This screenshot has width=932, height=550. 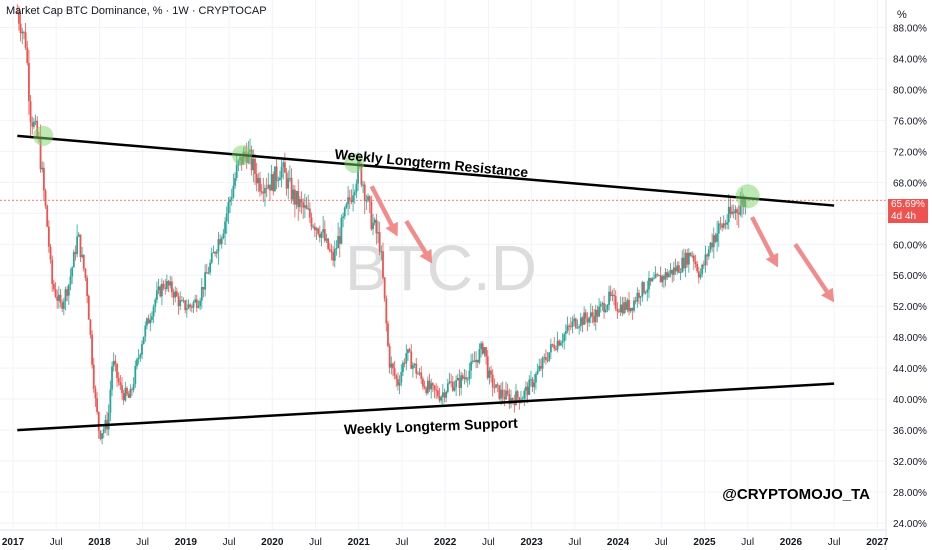 What do you see at coordinates (359, 542) in the screenshot?
I see `x-tick-label: 2021` at bounding box center [359, 542].